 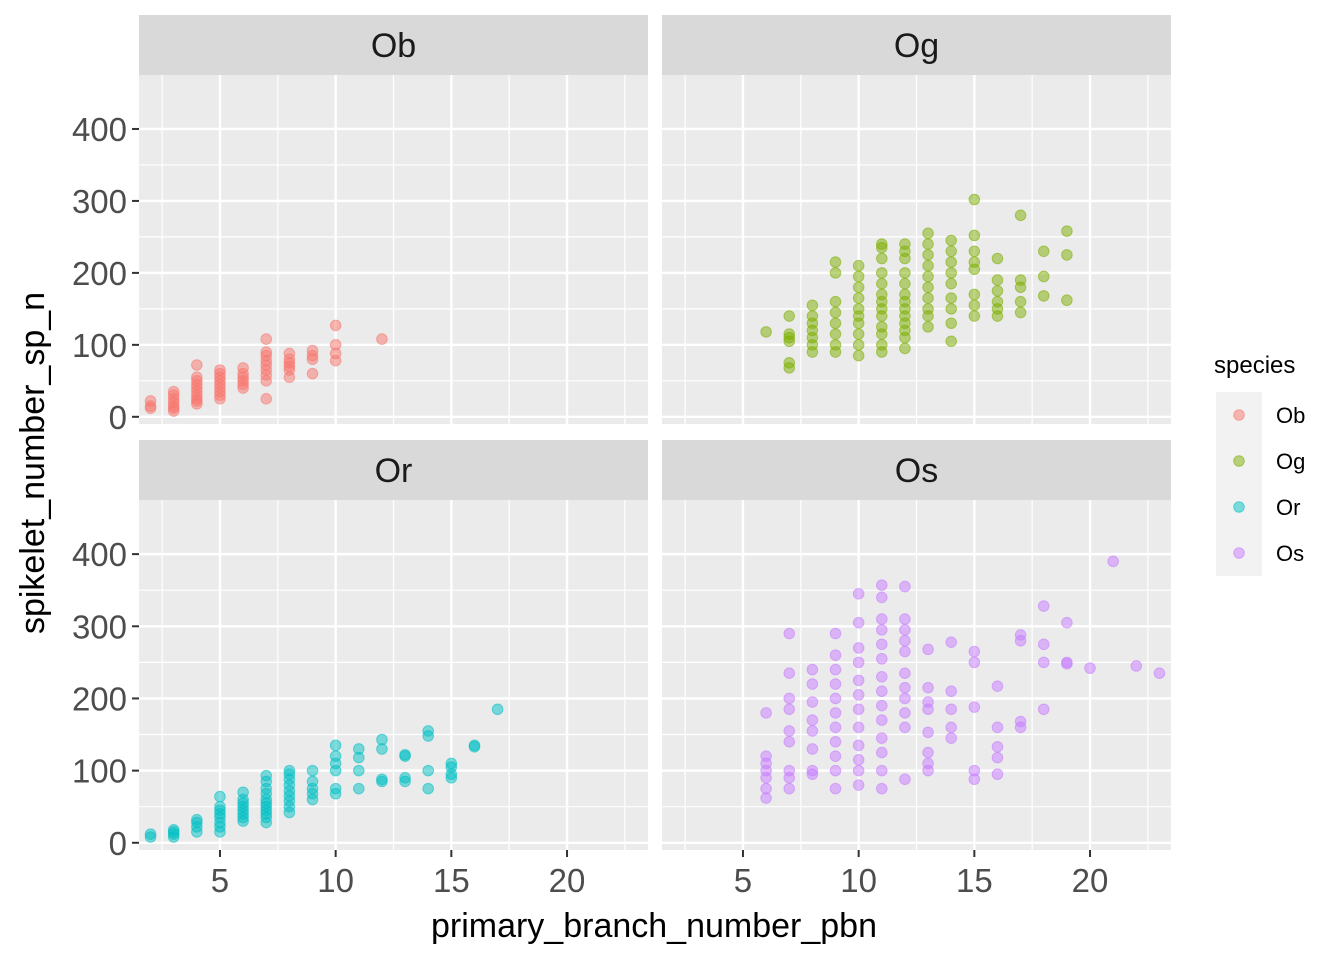 I want to click on x-axis-title: primary_branch_number_pbn, so click(x=654, y=926).